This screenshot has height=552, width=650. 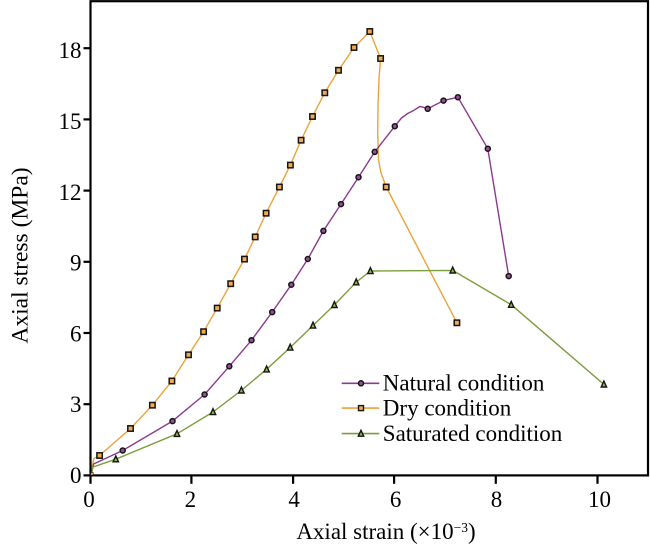 I want to click on svg-text: Dry condition, so click(x=447, y=408).